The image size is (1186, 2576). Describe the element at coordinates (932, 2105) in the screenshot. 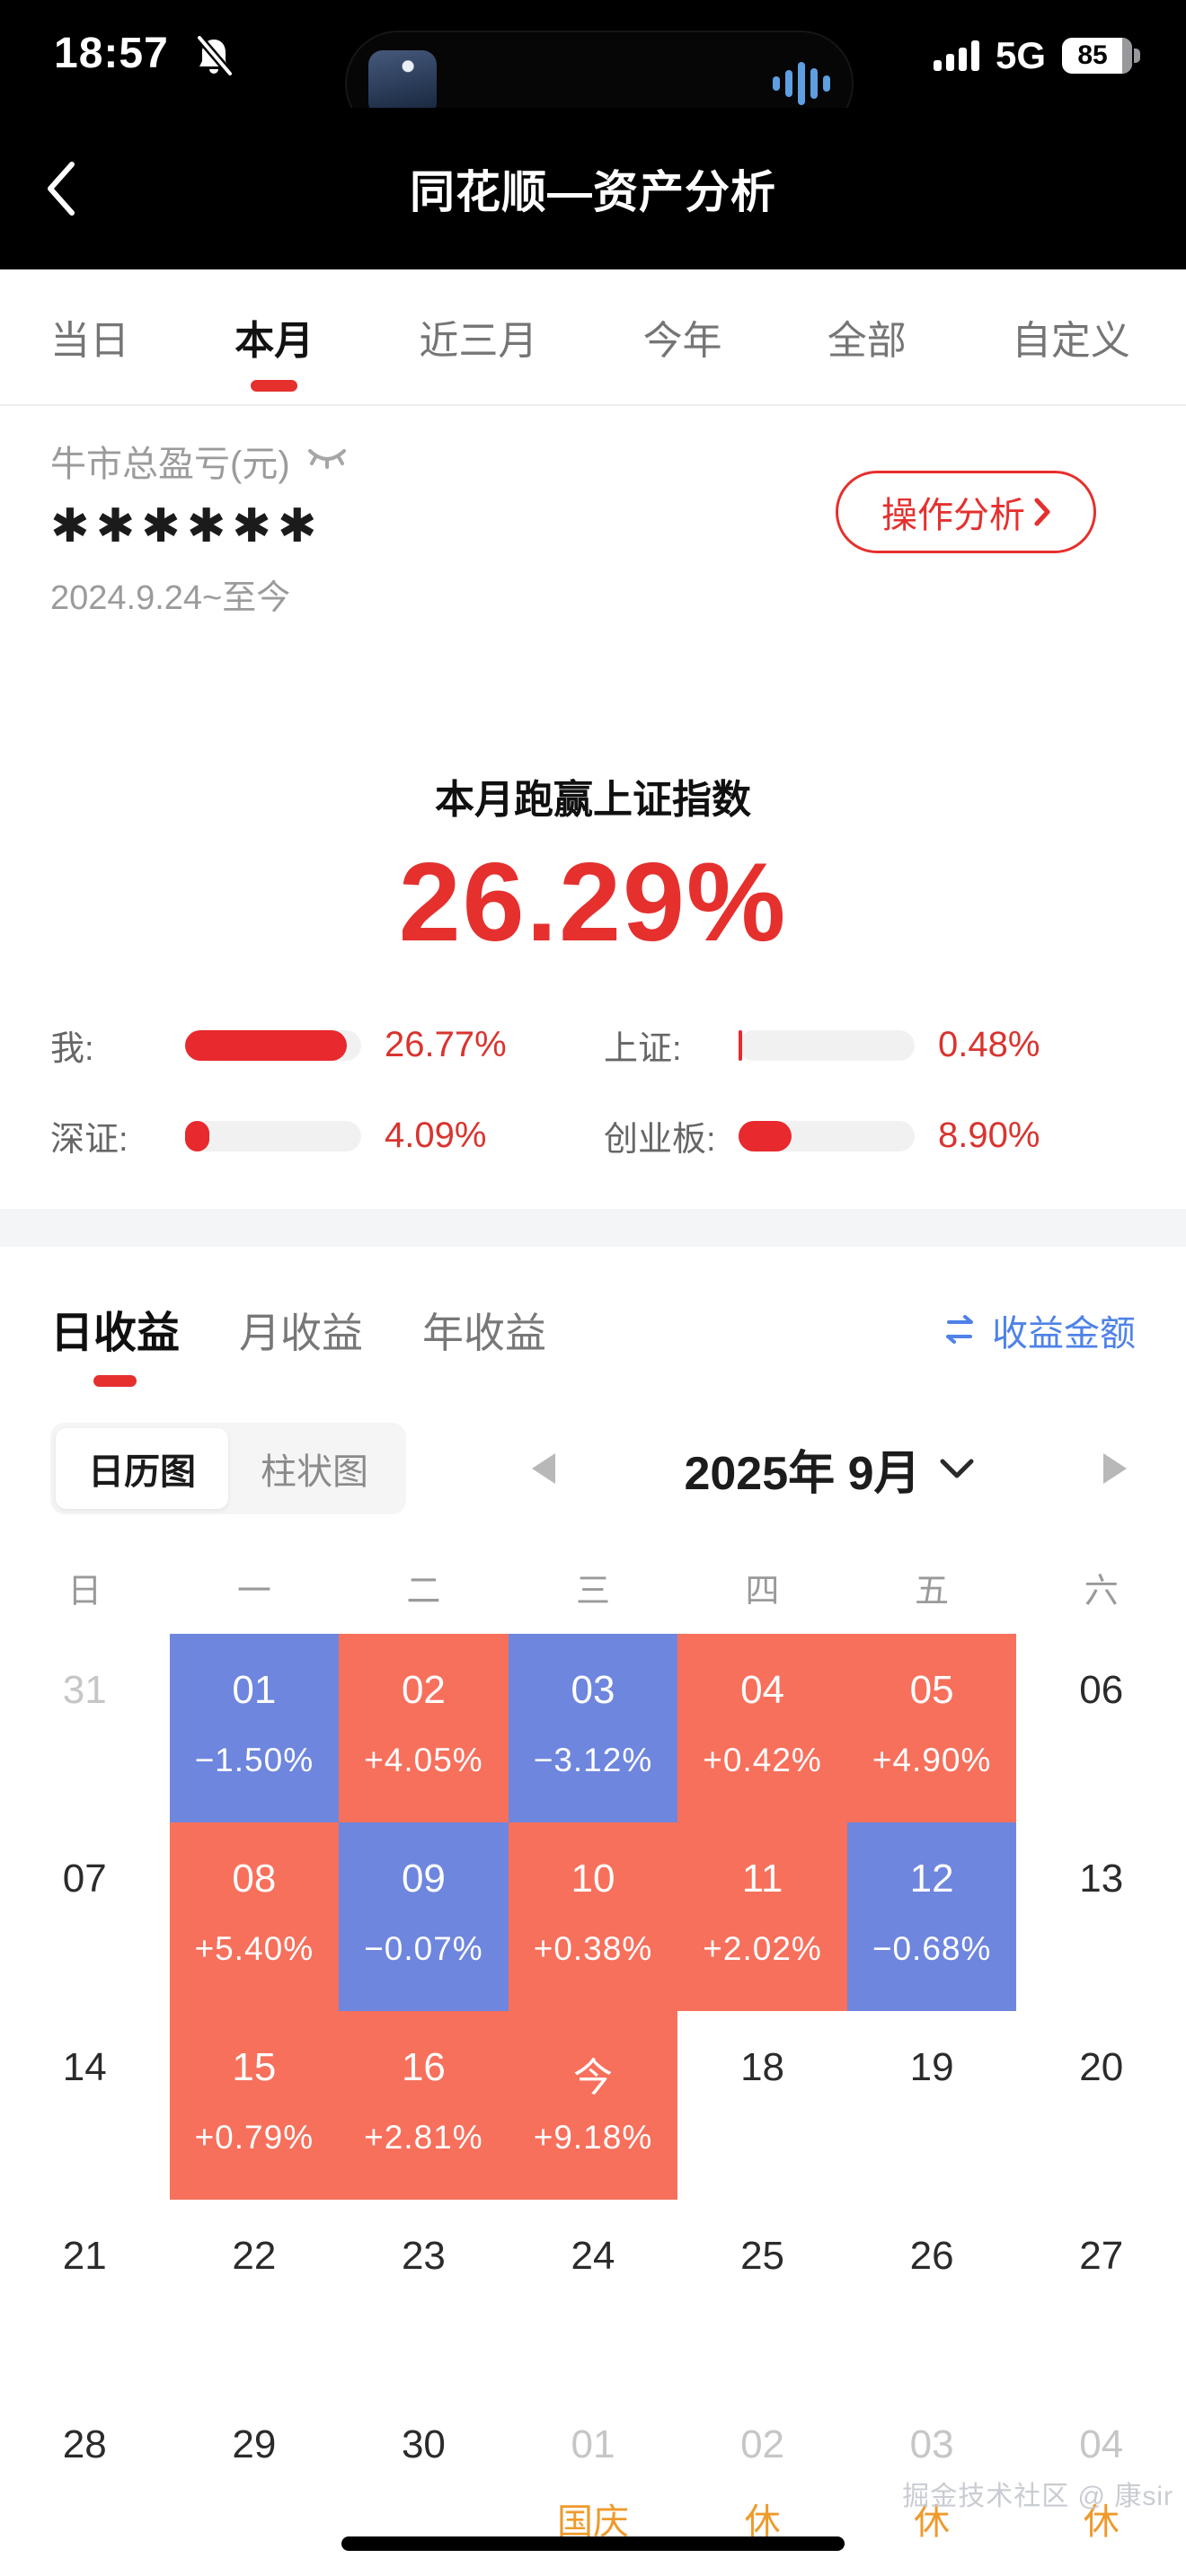

I see `calendar-cell-19: 19` at that location.